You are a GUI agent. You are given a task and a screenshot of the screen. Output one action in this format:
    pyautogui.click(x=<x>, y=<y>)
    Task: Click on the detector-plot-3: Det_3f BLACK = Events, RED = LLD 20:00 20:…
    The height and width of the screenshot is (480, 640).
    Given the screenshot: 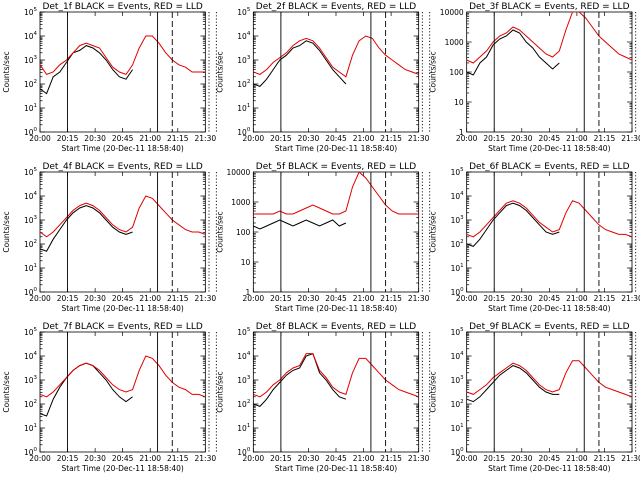 What is the action you would take?
    pyautogui.click(x=534, y=77)
    